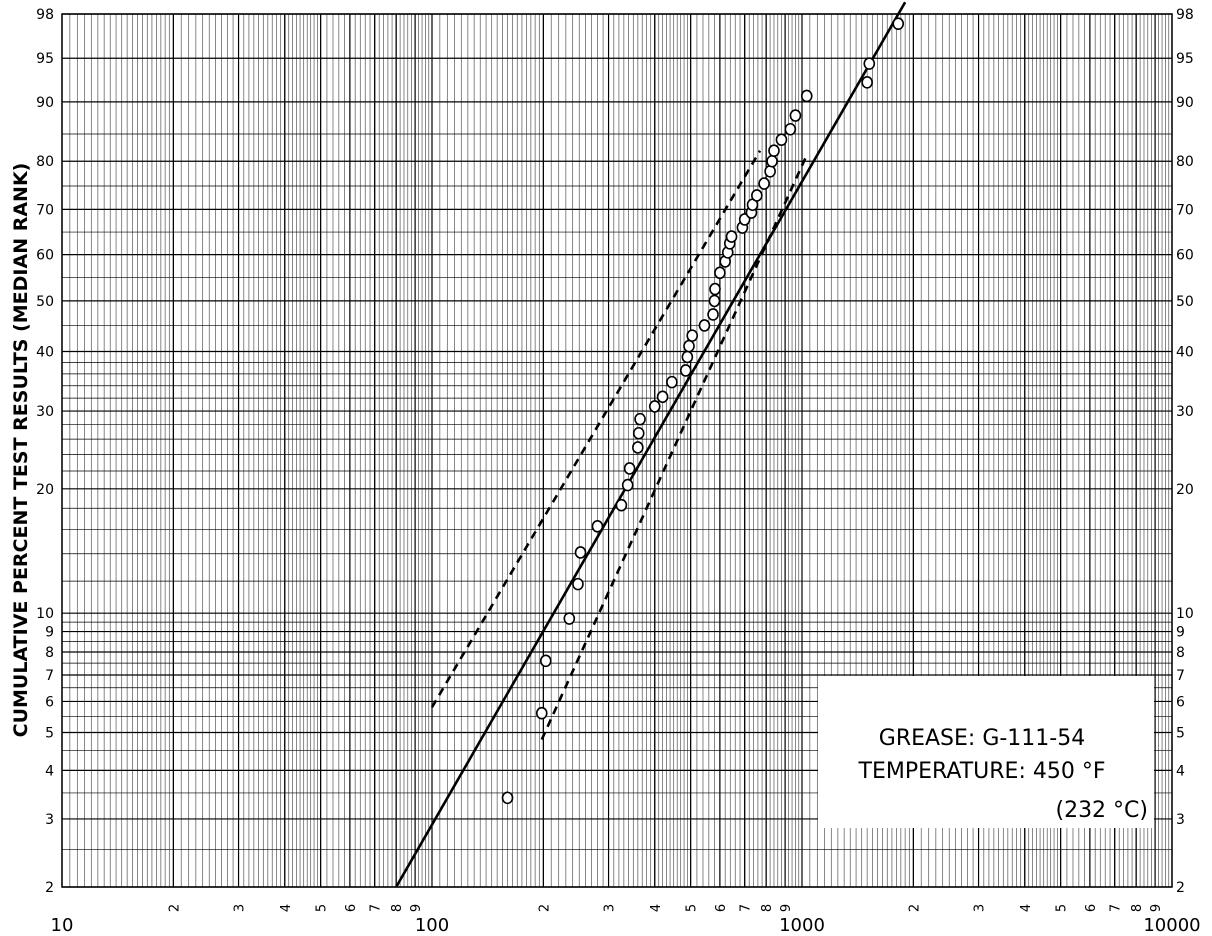  I want to click on y-axis-ticks-right: 2 3 4 5 6 7 8 9 10 20 30 40 50 60 70 80 90 95 98, so click(1185, 451).